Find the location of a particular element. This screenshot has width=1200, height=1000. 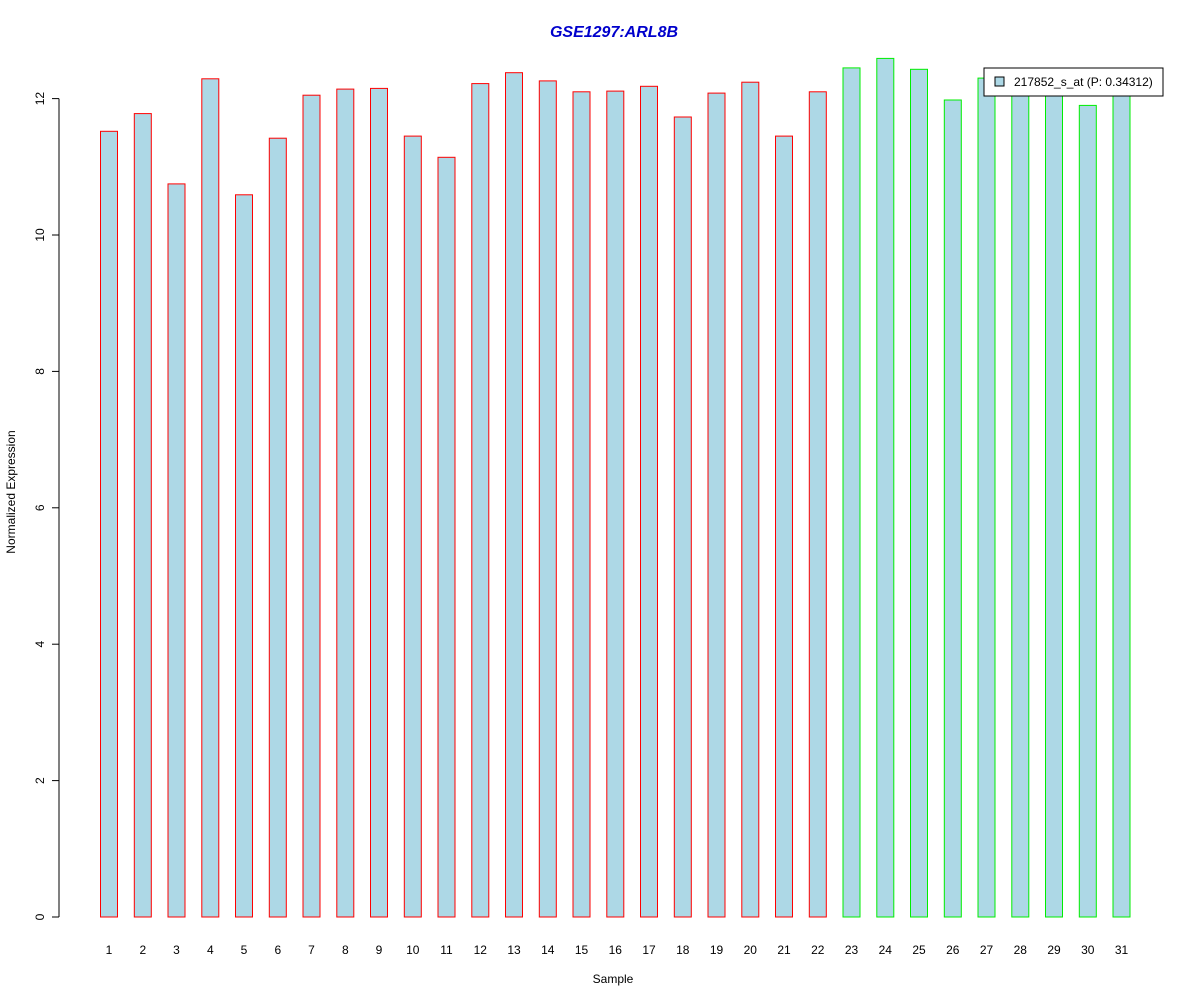

legend-swatch is located at coordinates (999, 81).